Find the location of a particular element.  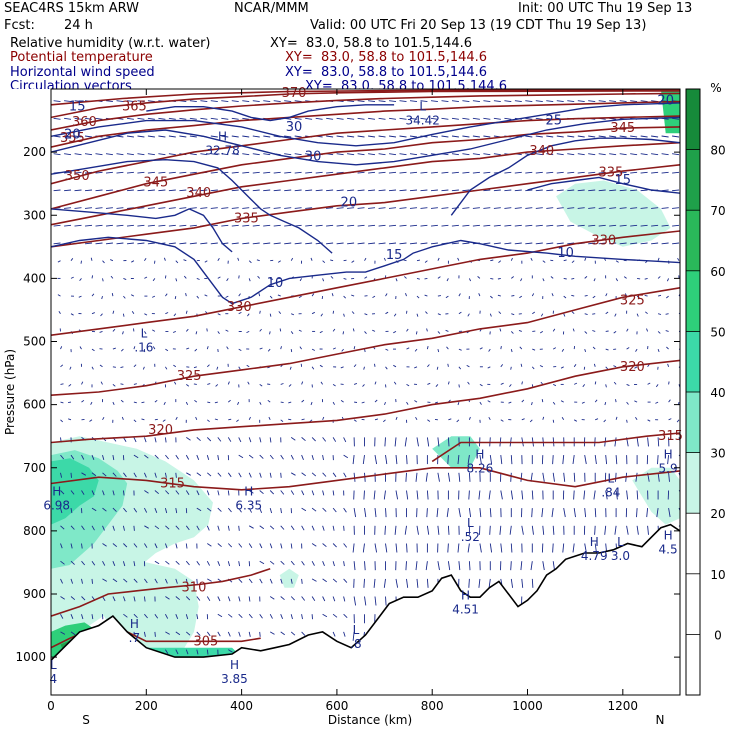

extremum-marker: H6.35 is located at coordinates (248, 498).